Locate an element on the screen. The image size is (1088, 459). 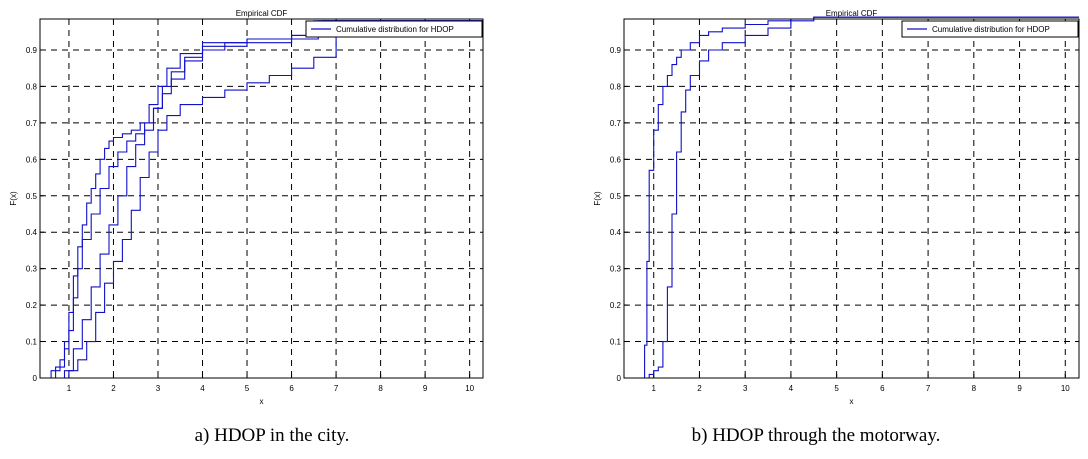
caption-motorway: b) HDOP through the motorway. is located at coordinates (816, 435).